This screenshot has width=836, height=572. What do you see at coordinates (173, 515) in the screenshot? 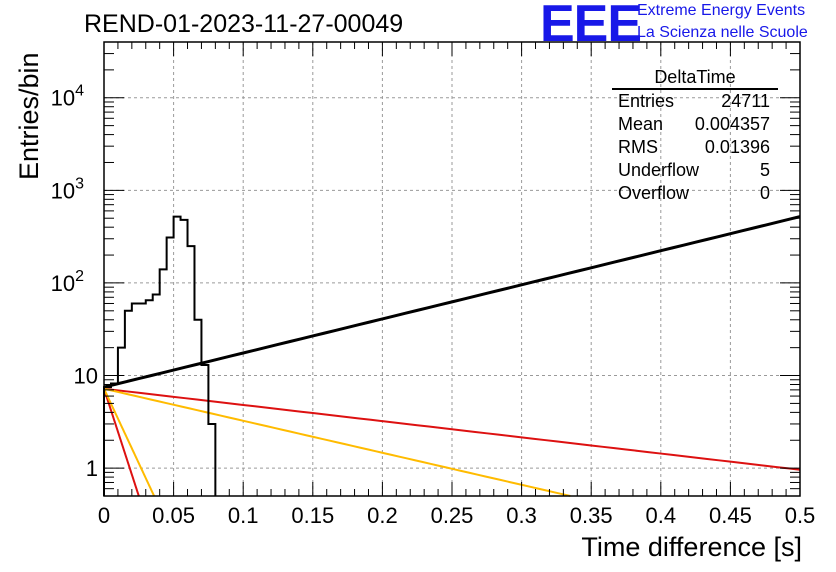
I see `x-tick-label: 0.05` at bounding box center [173, 515].